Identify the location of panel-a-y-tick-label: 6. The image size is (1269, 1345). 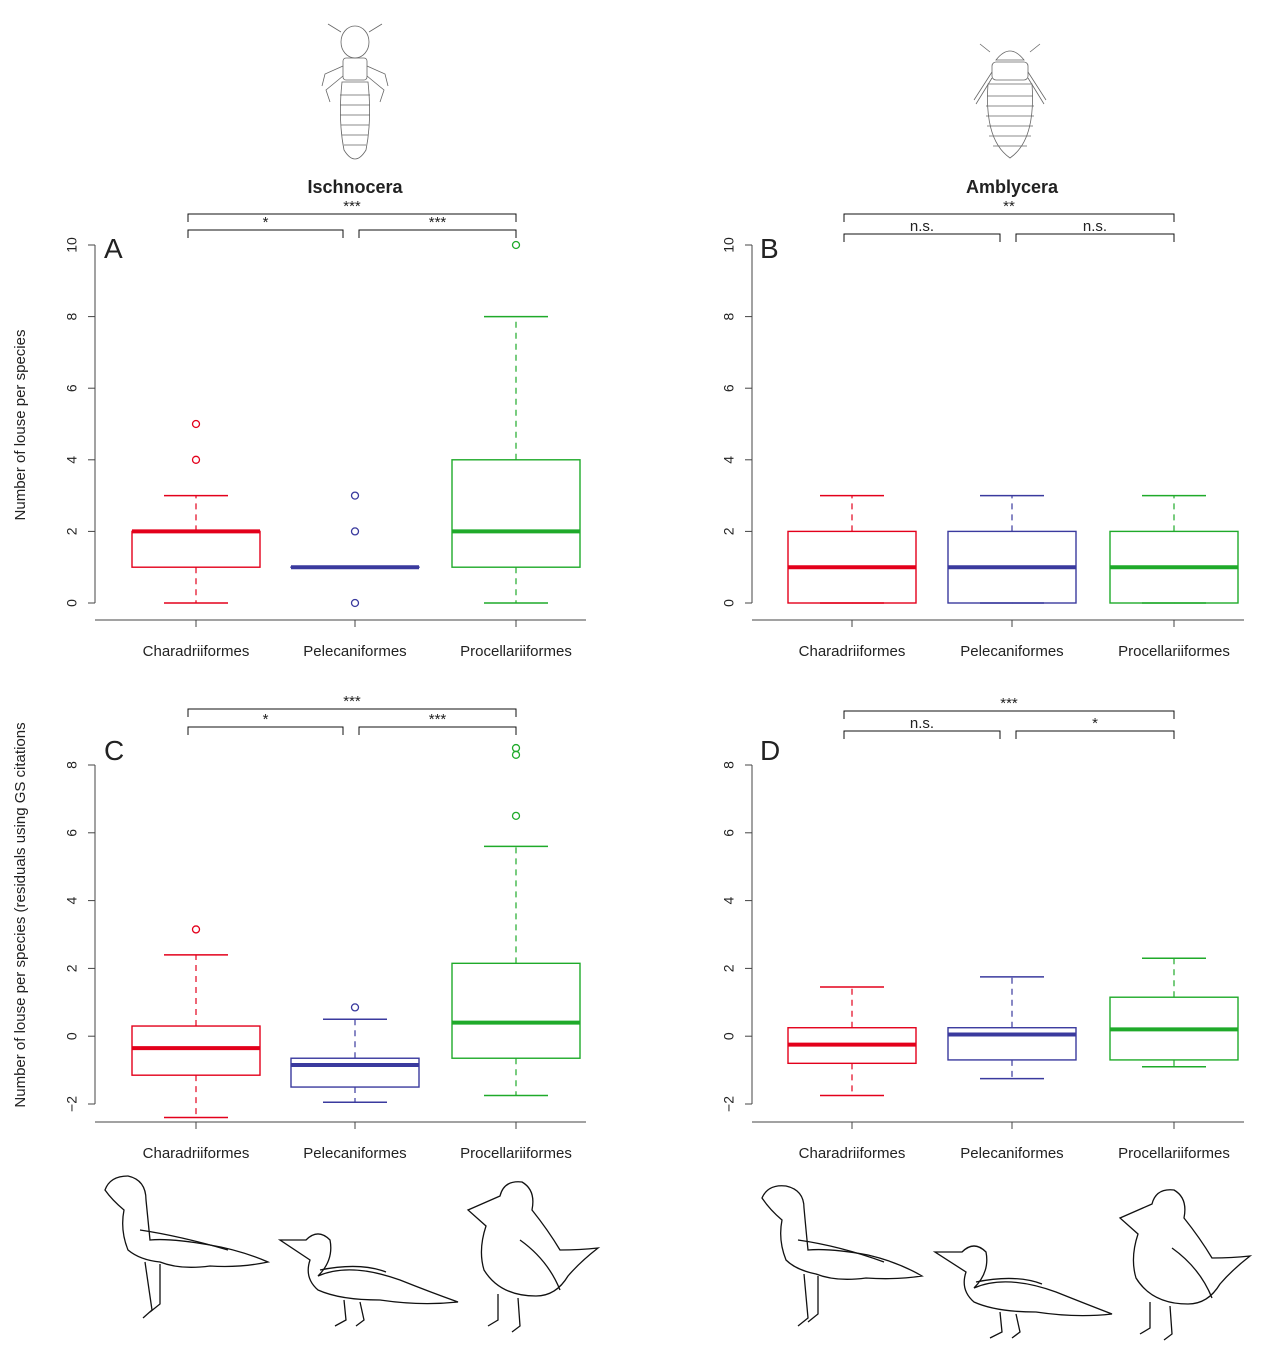
(72, 388).